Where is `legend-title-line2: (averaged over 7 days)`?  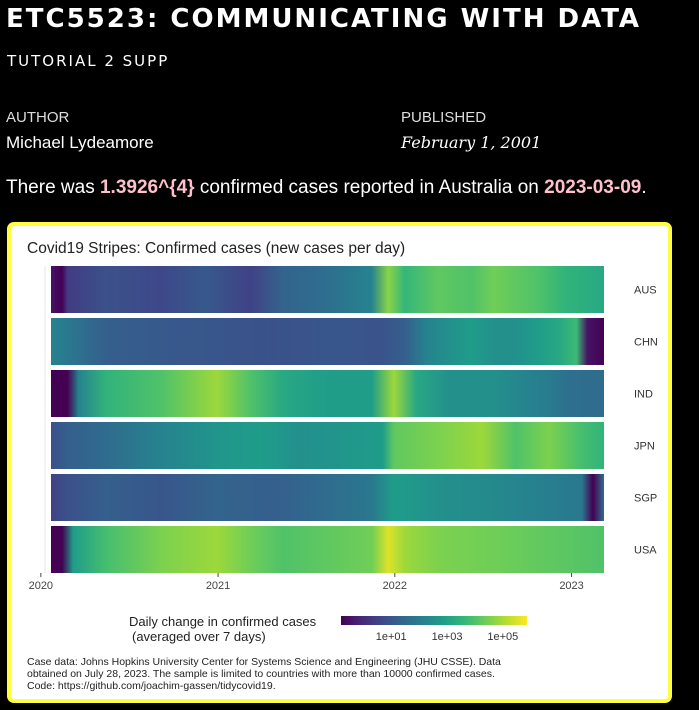
legend-title-line2: (averaged over 7 days) is located at coordinates (199, 636).